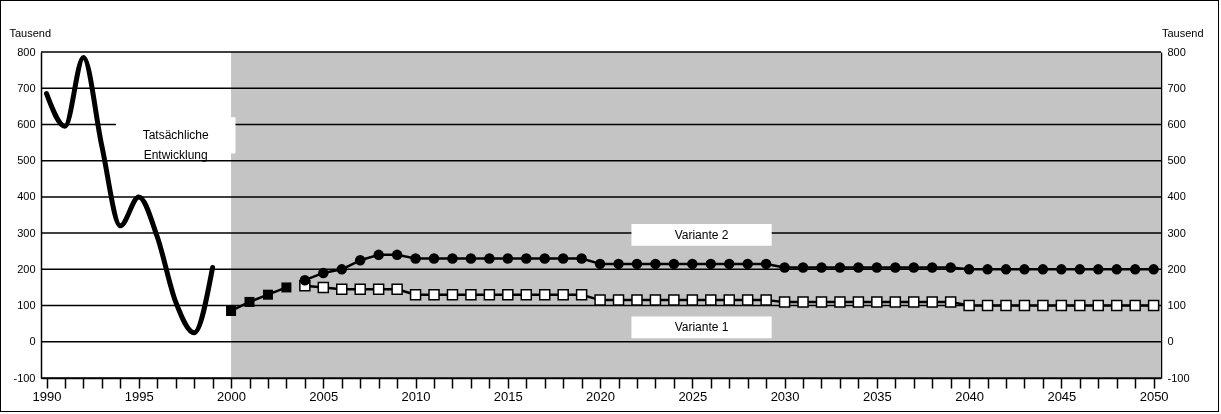 The width and height of the screenshot is (1221, 414). Describe the element at coordinates (1178, 377) in the screenshot. I see `y2-tick-label: -100` at that location.